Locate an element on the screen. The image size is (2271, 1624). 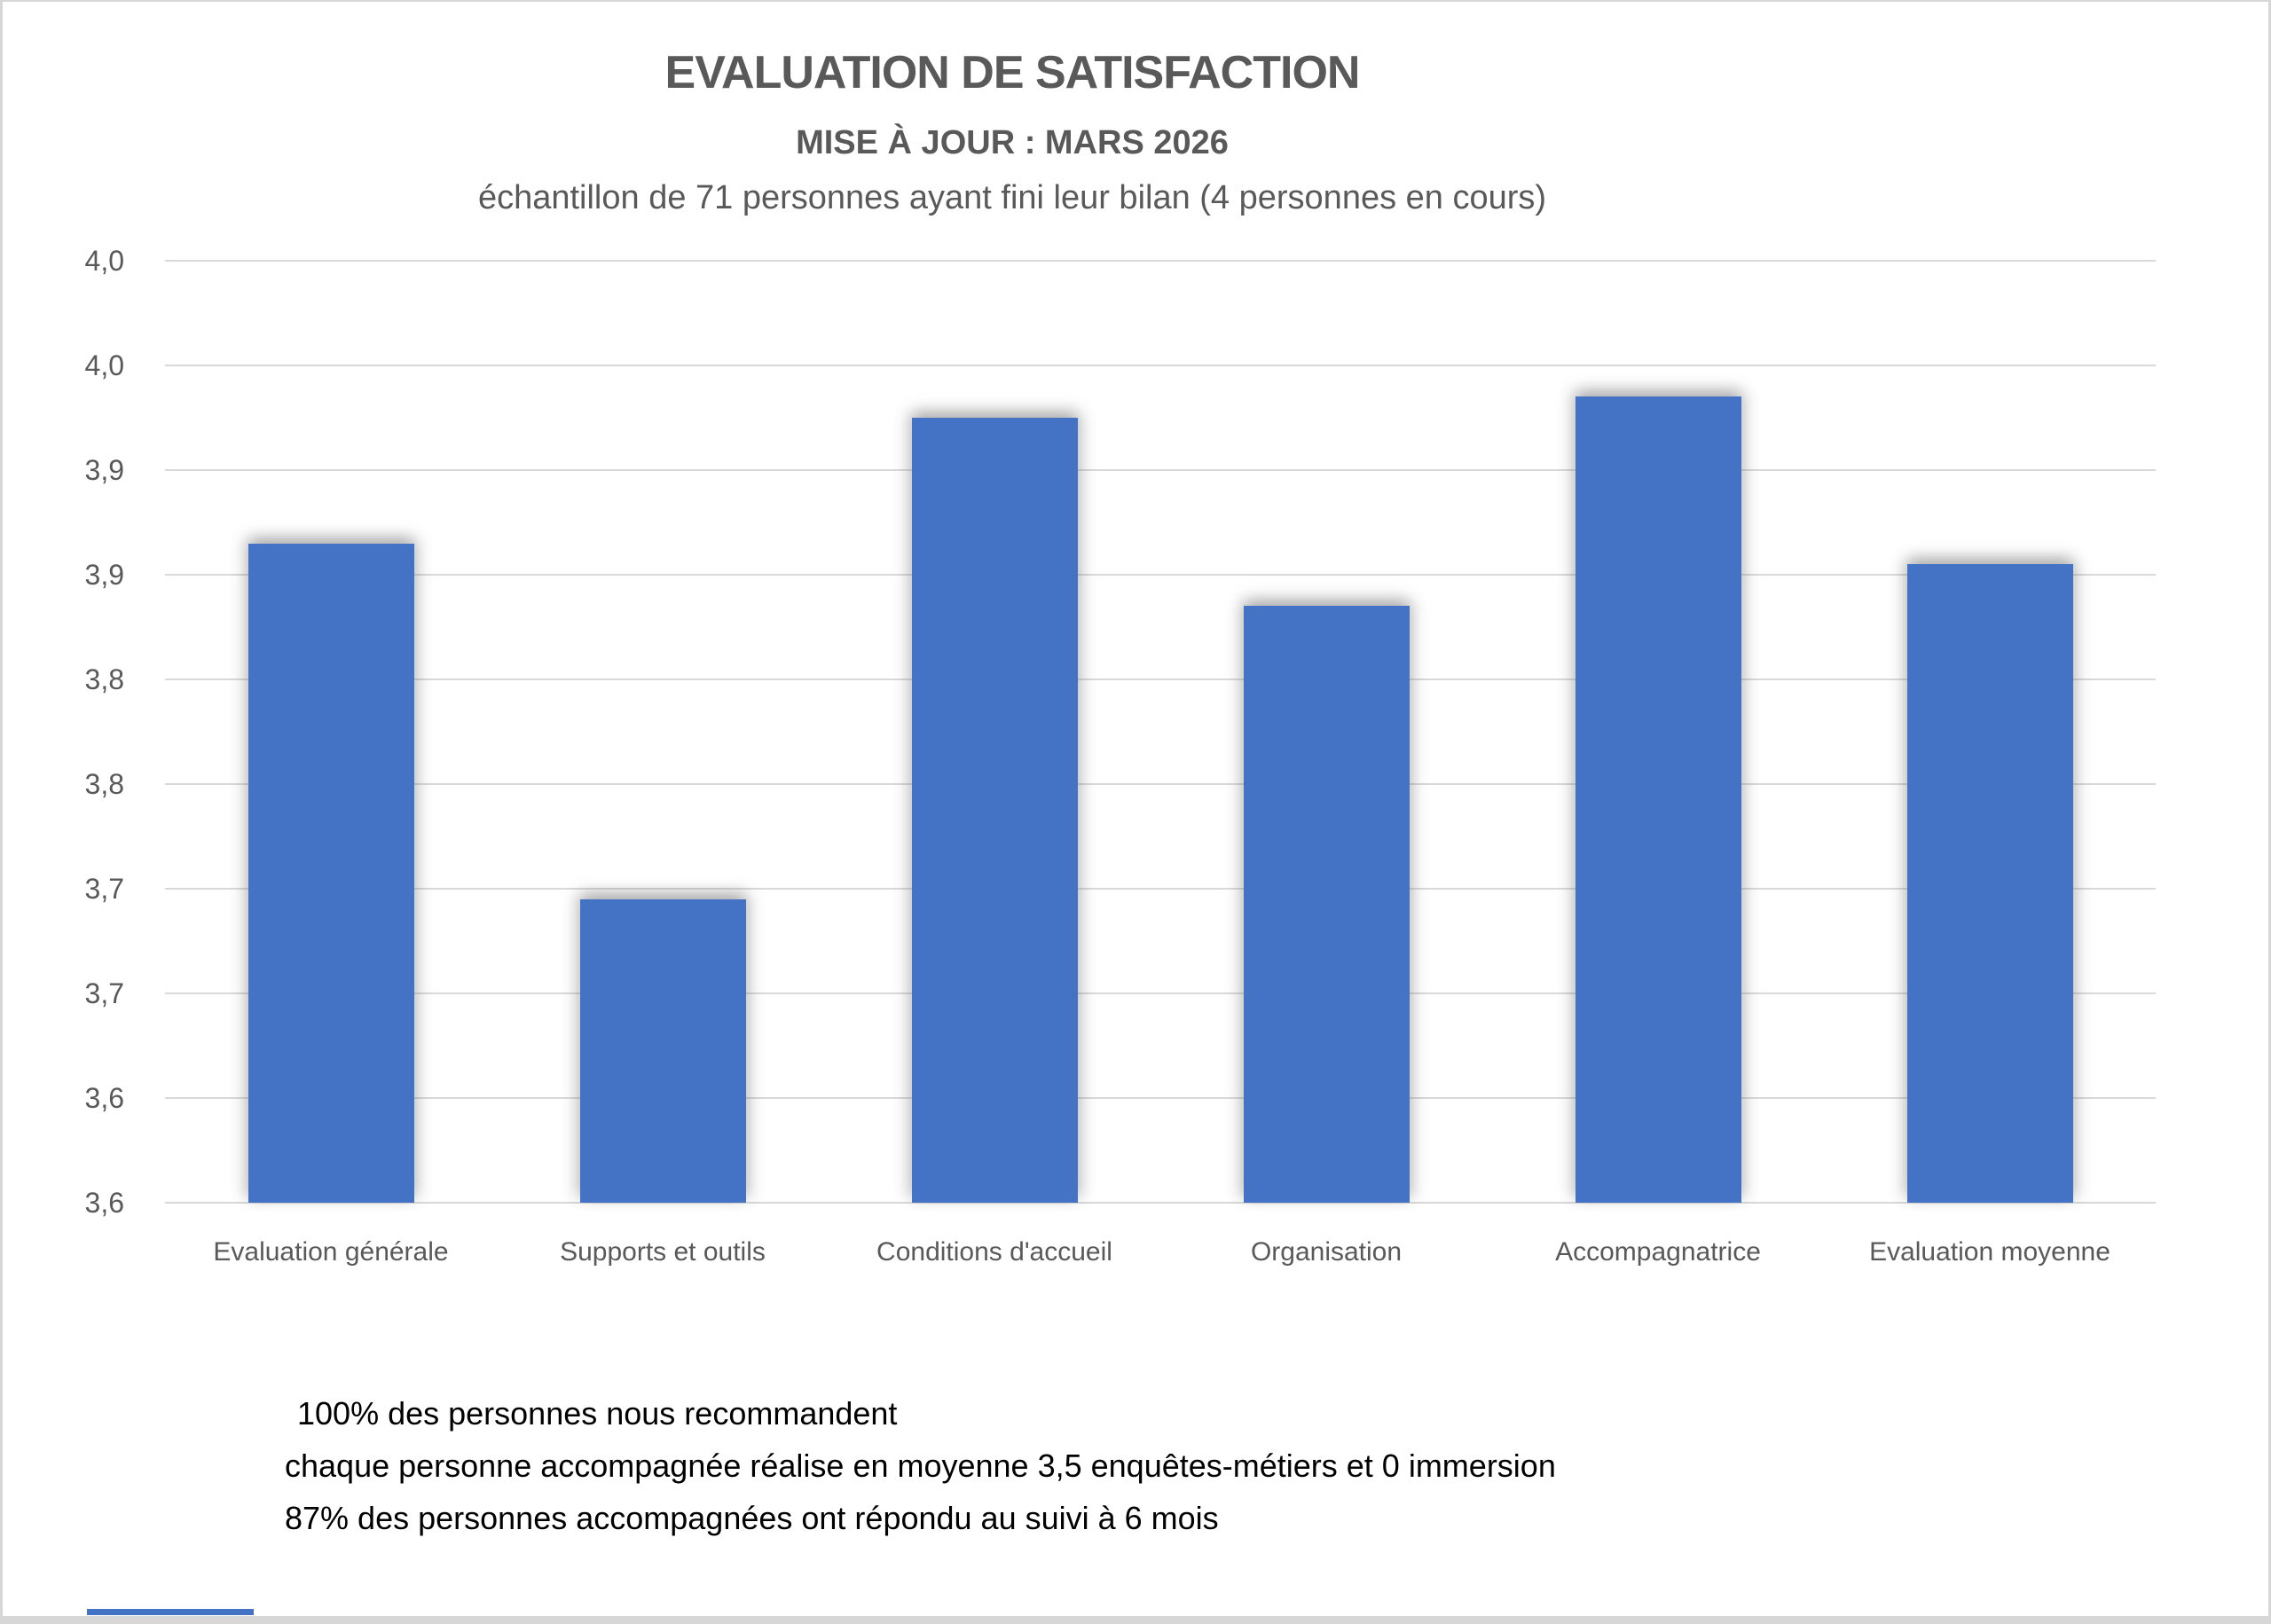
category-label: Accompagnatrice is located at coordinates (1658, 1252).